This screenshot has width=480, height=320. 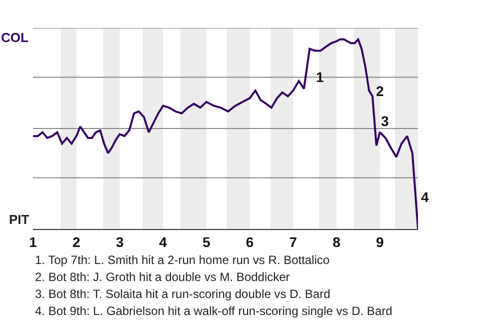 What do you see at coordinates (293, 242) in the screenshot?
I see `x-tick-label: 7` at bounding box center [293, 242].